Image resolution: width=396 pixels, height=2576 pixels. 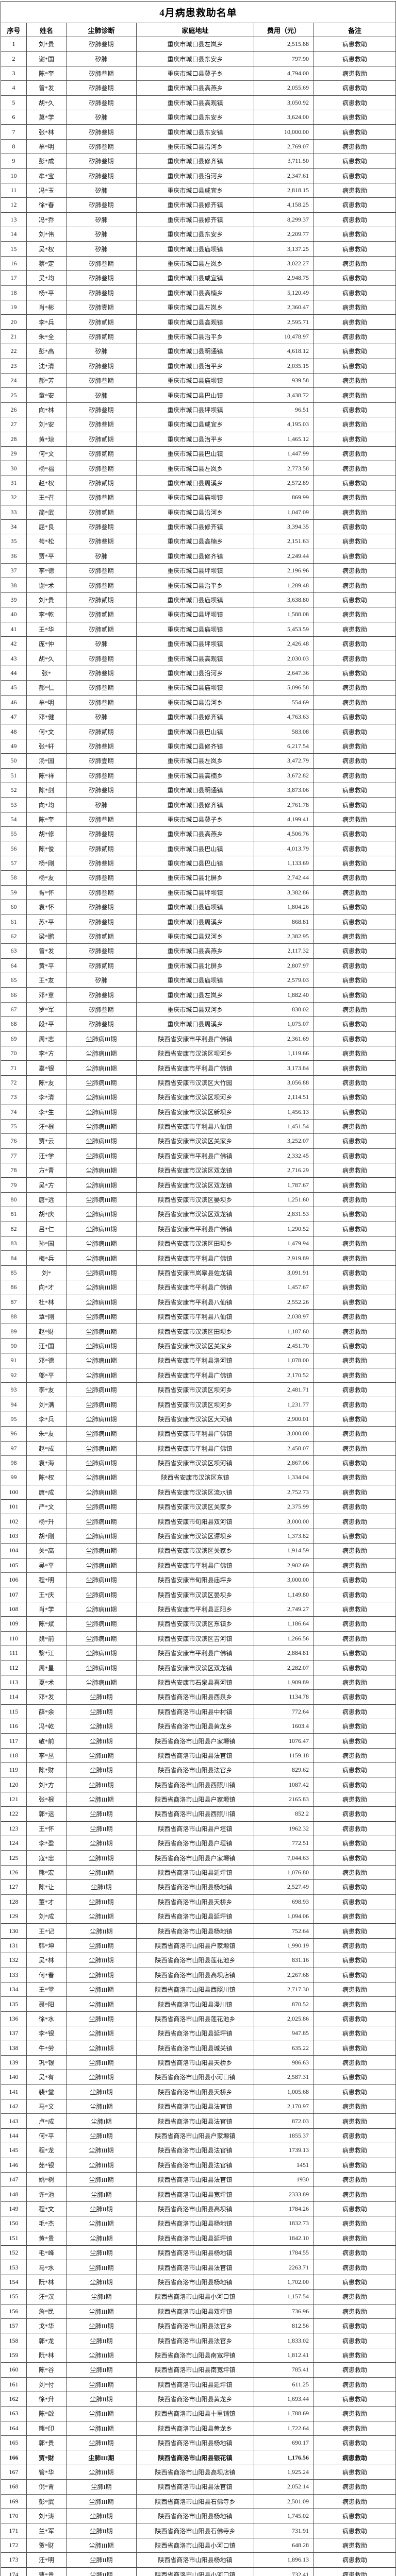 What do you see at coordinates (198, 2560) in the screenshot?
I see `table-row: 173 汪*明 尘肺II期 陕西省商洛市山阳县杨地镇 1,896.13 病患救助` at bounding box center [198, 2560].